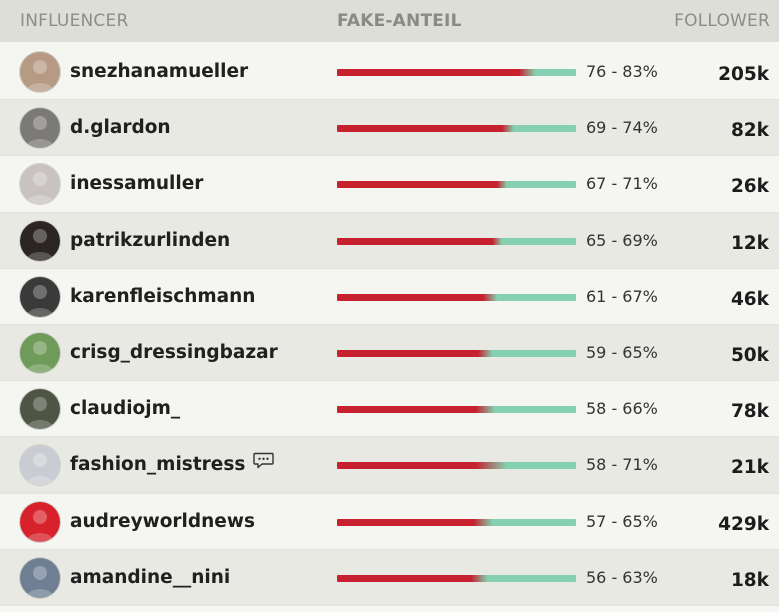 The height and width of the screenshot is (612, 779). Describe the element at coordinates (743, 524) in the screenshot. I see `follower-count: 429k` at that location.